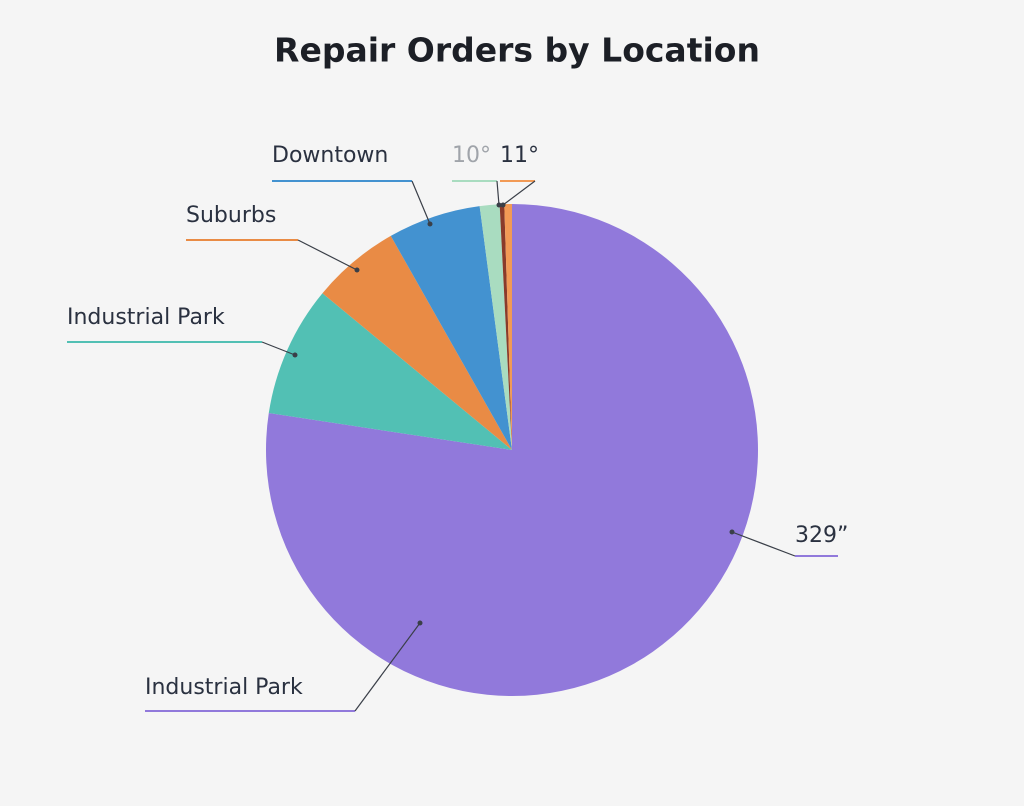 The image size is (1024, 806). What do you see at coordinates (519, 155) in the screenshot?
I see `slice-label: 11°` at bounding box center [519, 155].